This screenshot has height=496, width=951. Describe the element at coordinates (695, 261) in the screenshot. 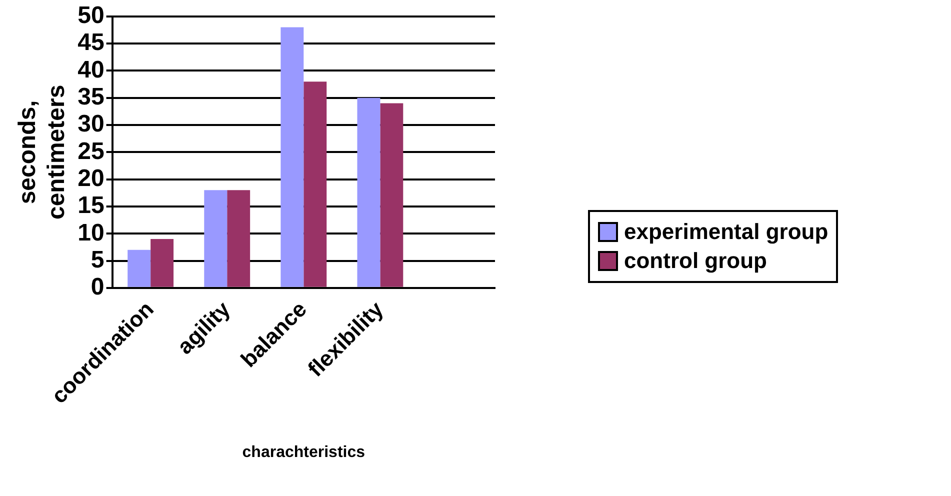

I see `legend-label: control group` at that location.